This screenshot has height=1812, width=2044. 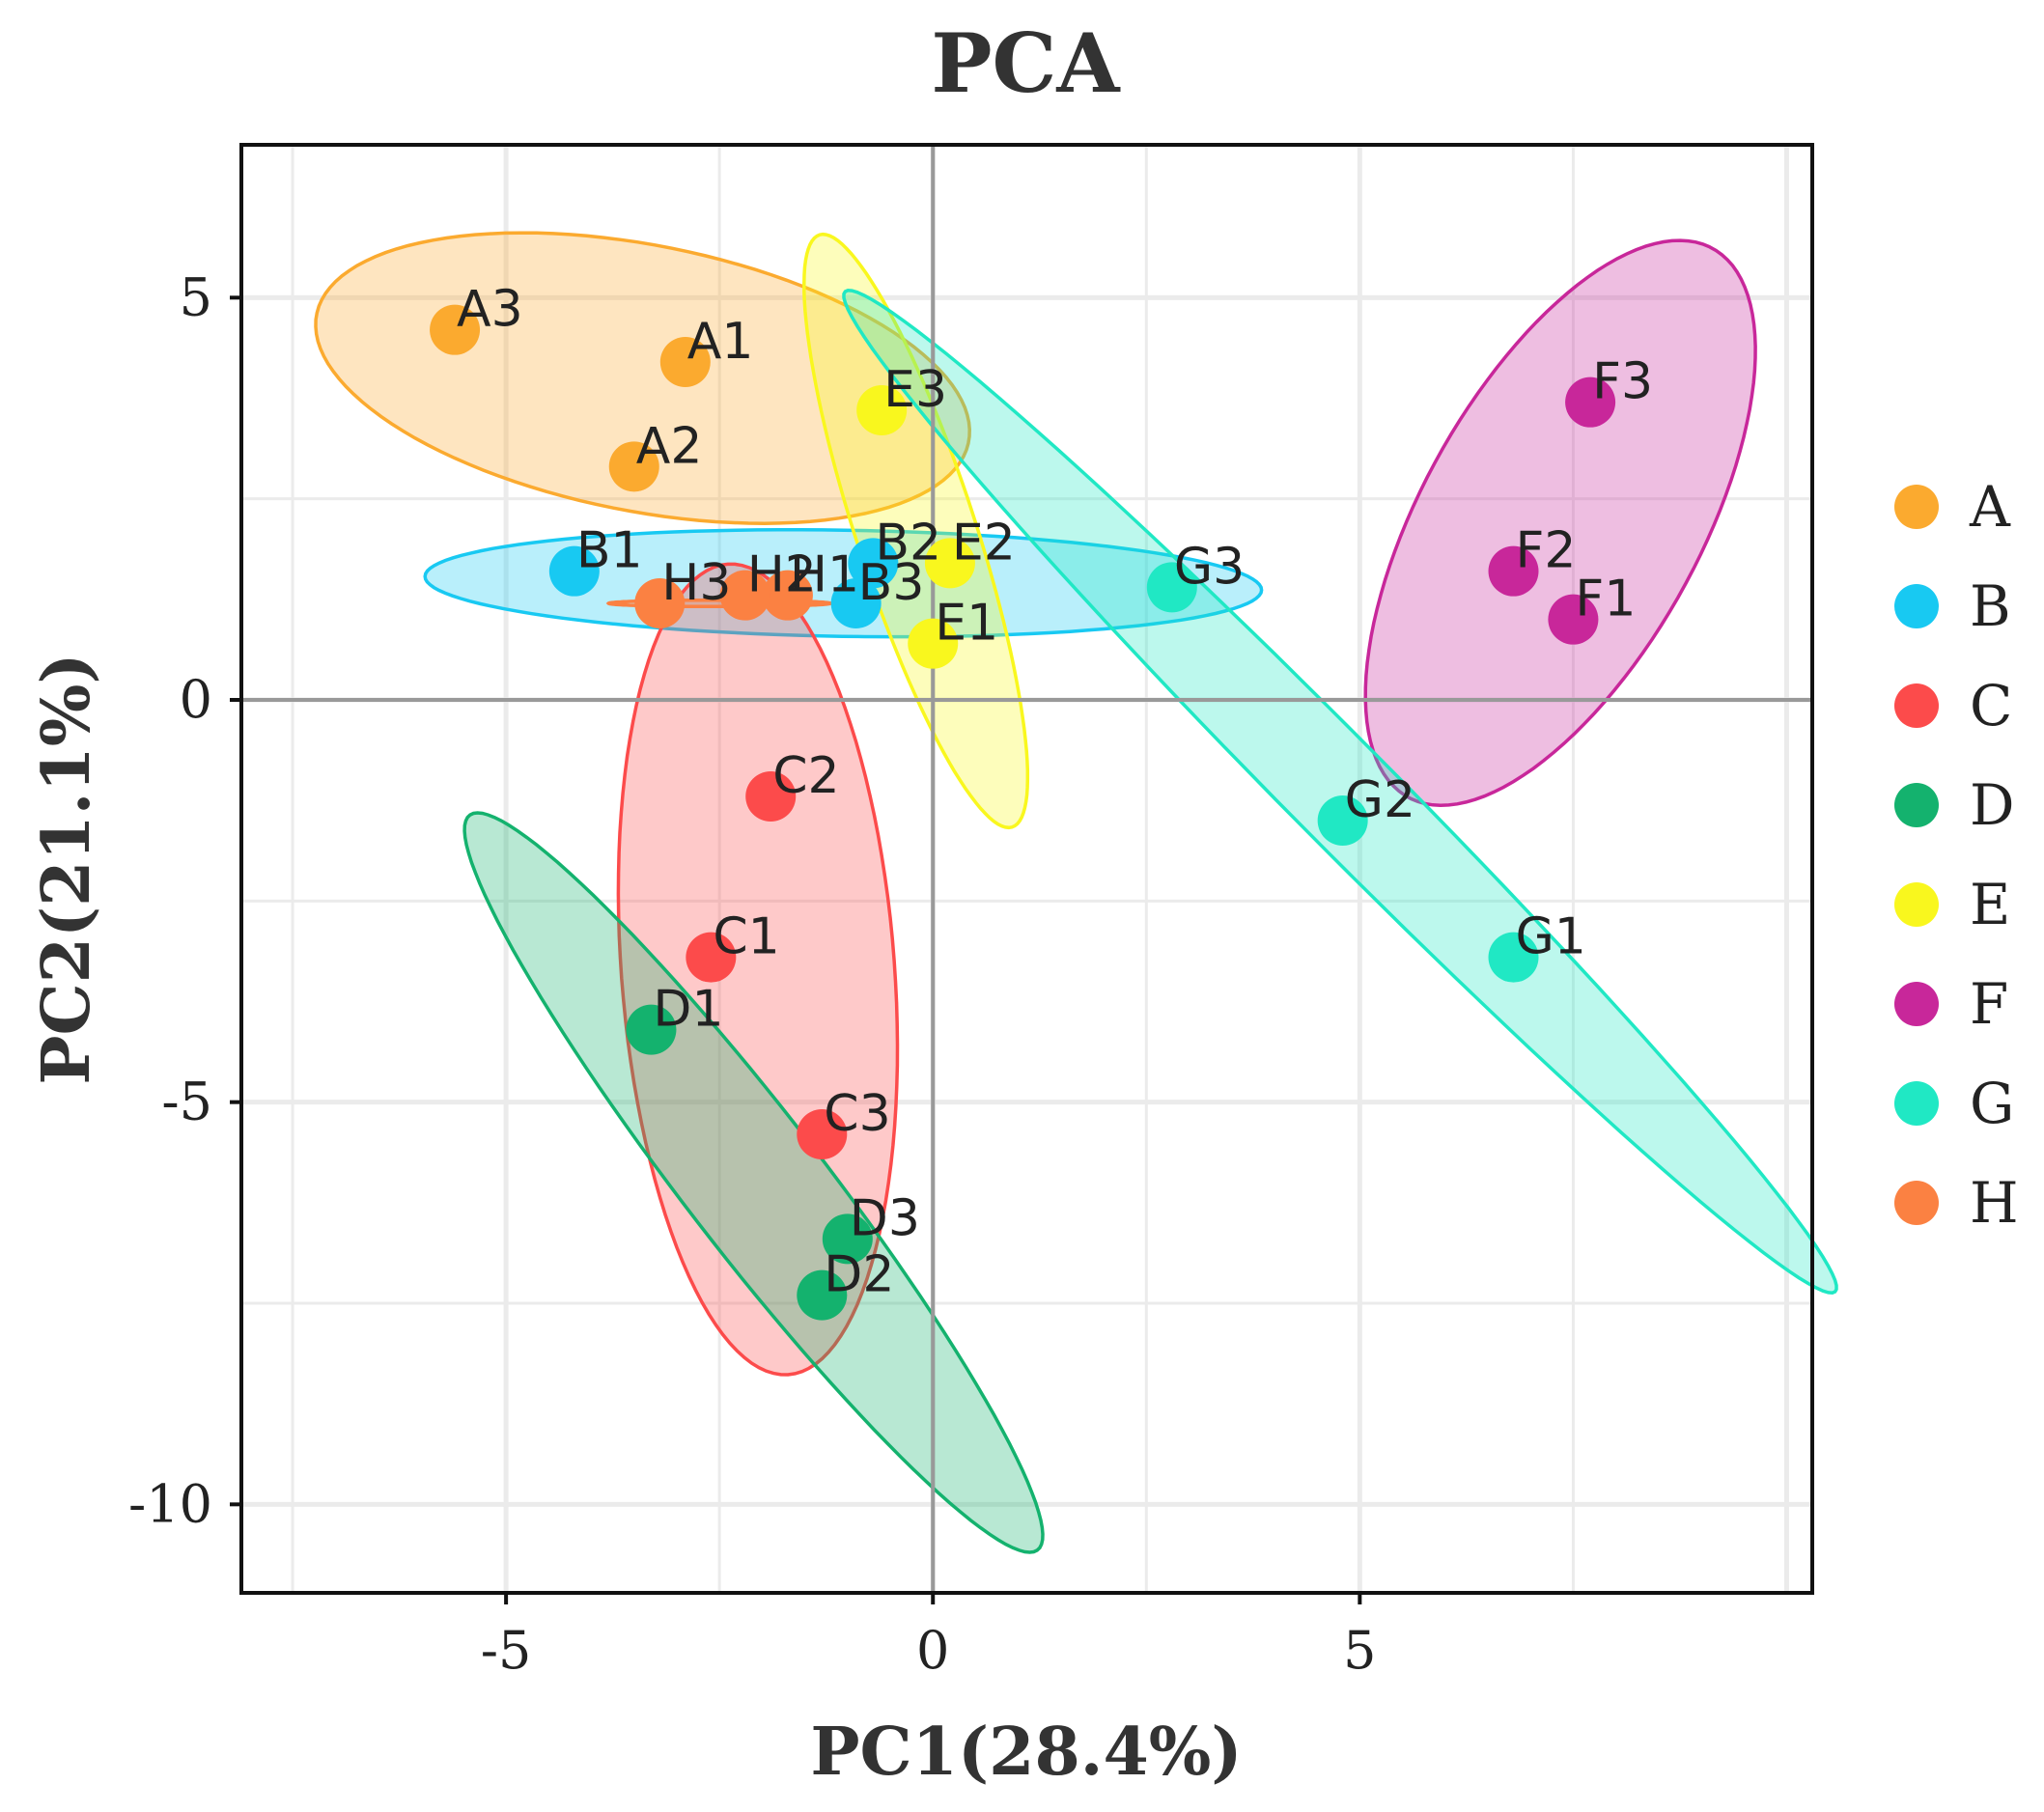 I want to click on label-c3: C3, so click(x=857, y=1114).